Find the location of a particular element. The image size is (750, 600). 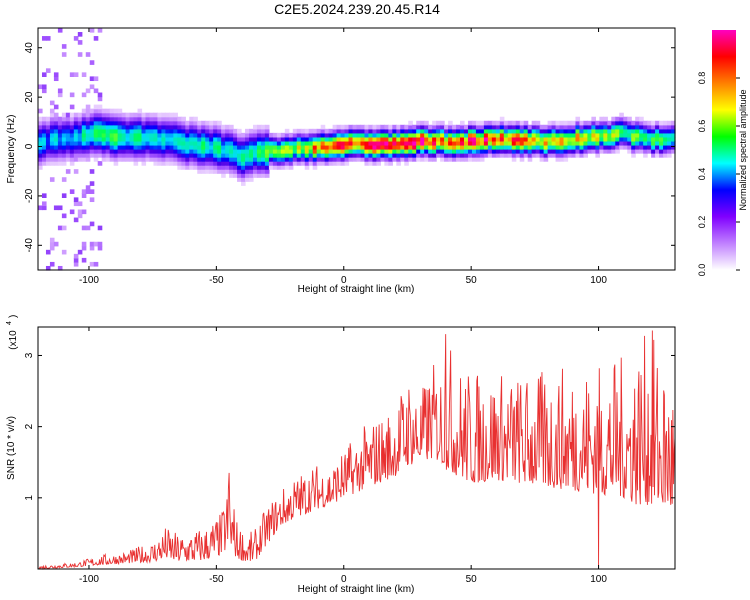

x-tick-label: 100 is located at coordinates (598, 280).